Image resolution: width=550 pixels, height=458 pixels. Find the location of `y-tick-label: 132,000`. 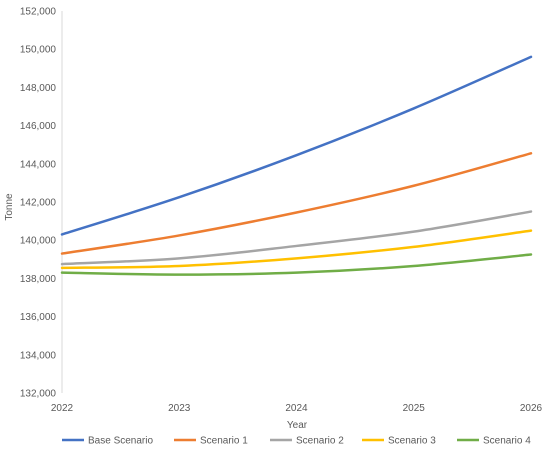

y-tick-label: 132,000 is located at coordinates (38, 394).